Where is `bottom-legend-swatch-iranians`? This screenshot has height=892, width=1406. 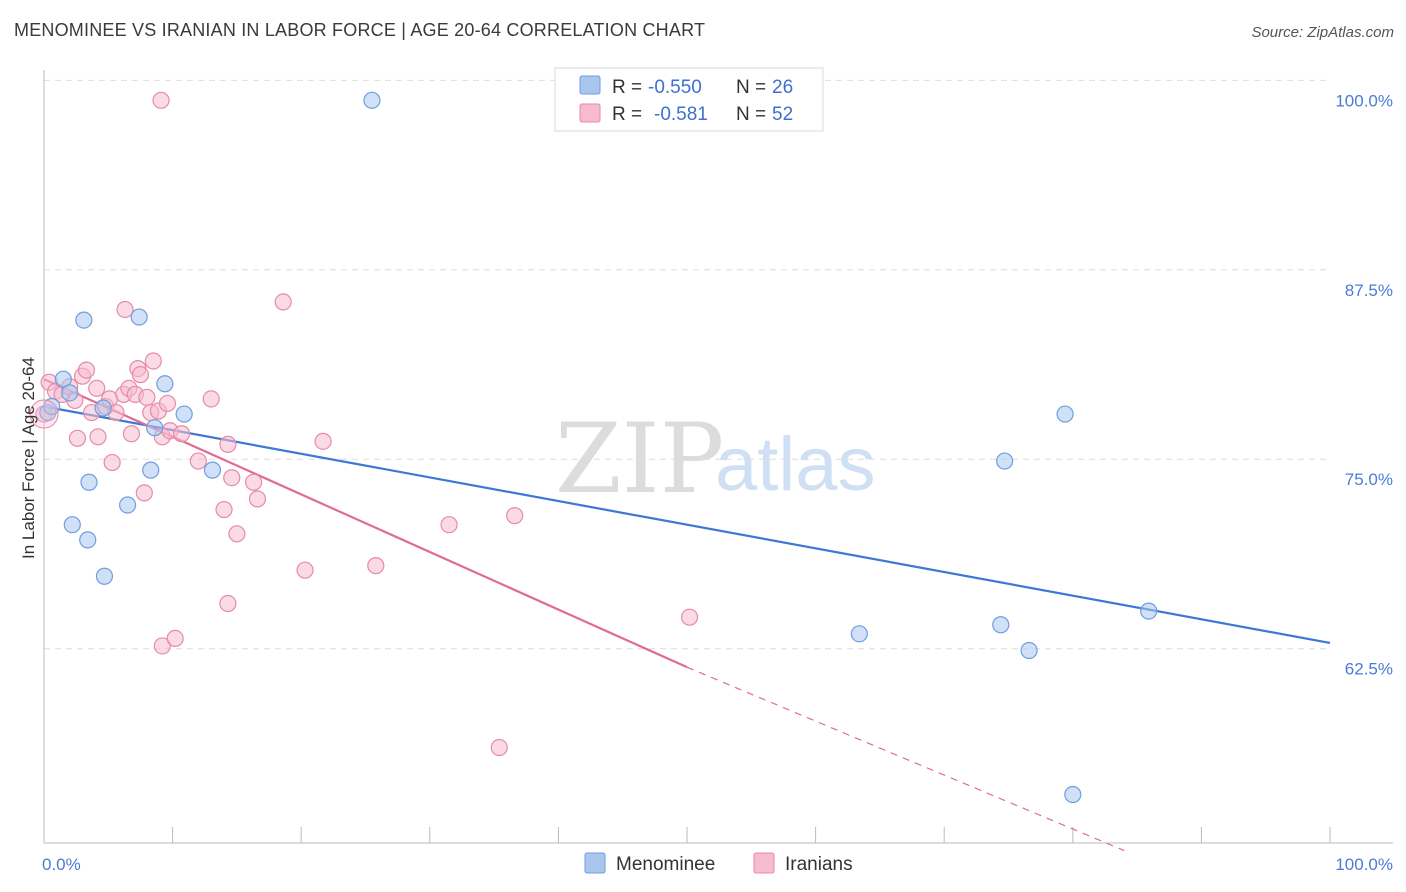
bottom-legend-swatch-iranians is located at coordinates (764, 863).